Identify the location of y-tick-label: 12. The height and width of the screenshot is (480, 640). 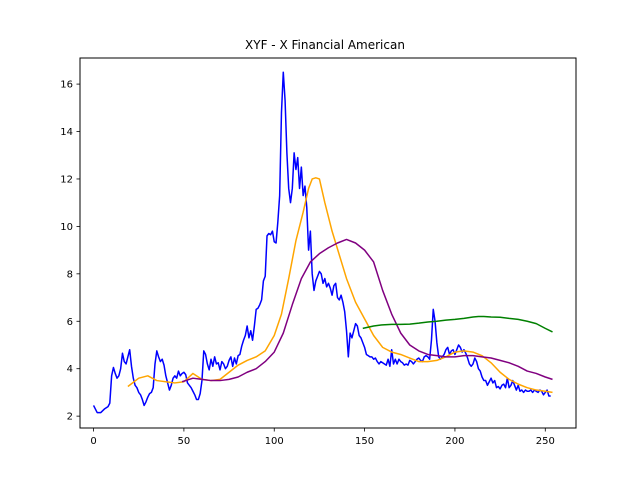
(66, 179).